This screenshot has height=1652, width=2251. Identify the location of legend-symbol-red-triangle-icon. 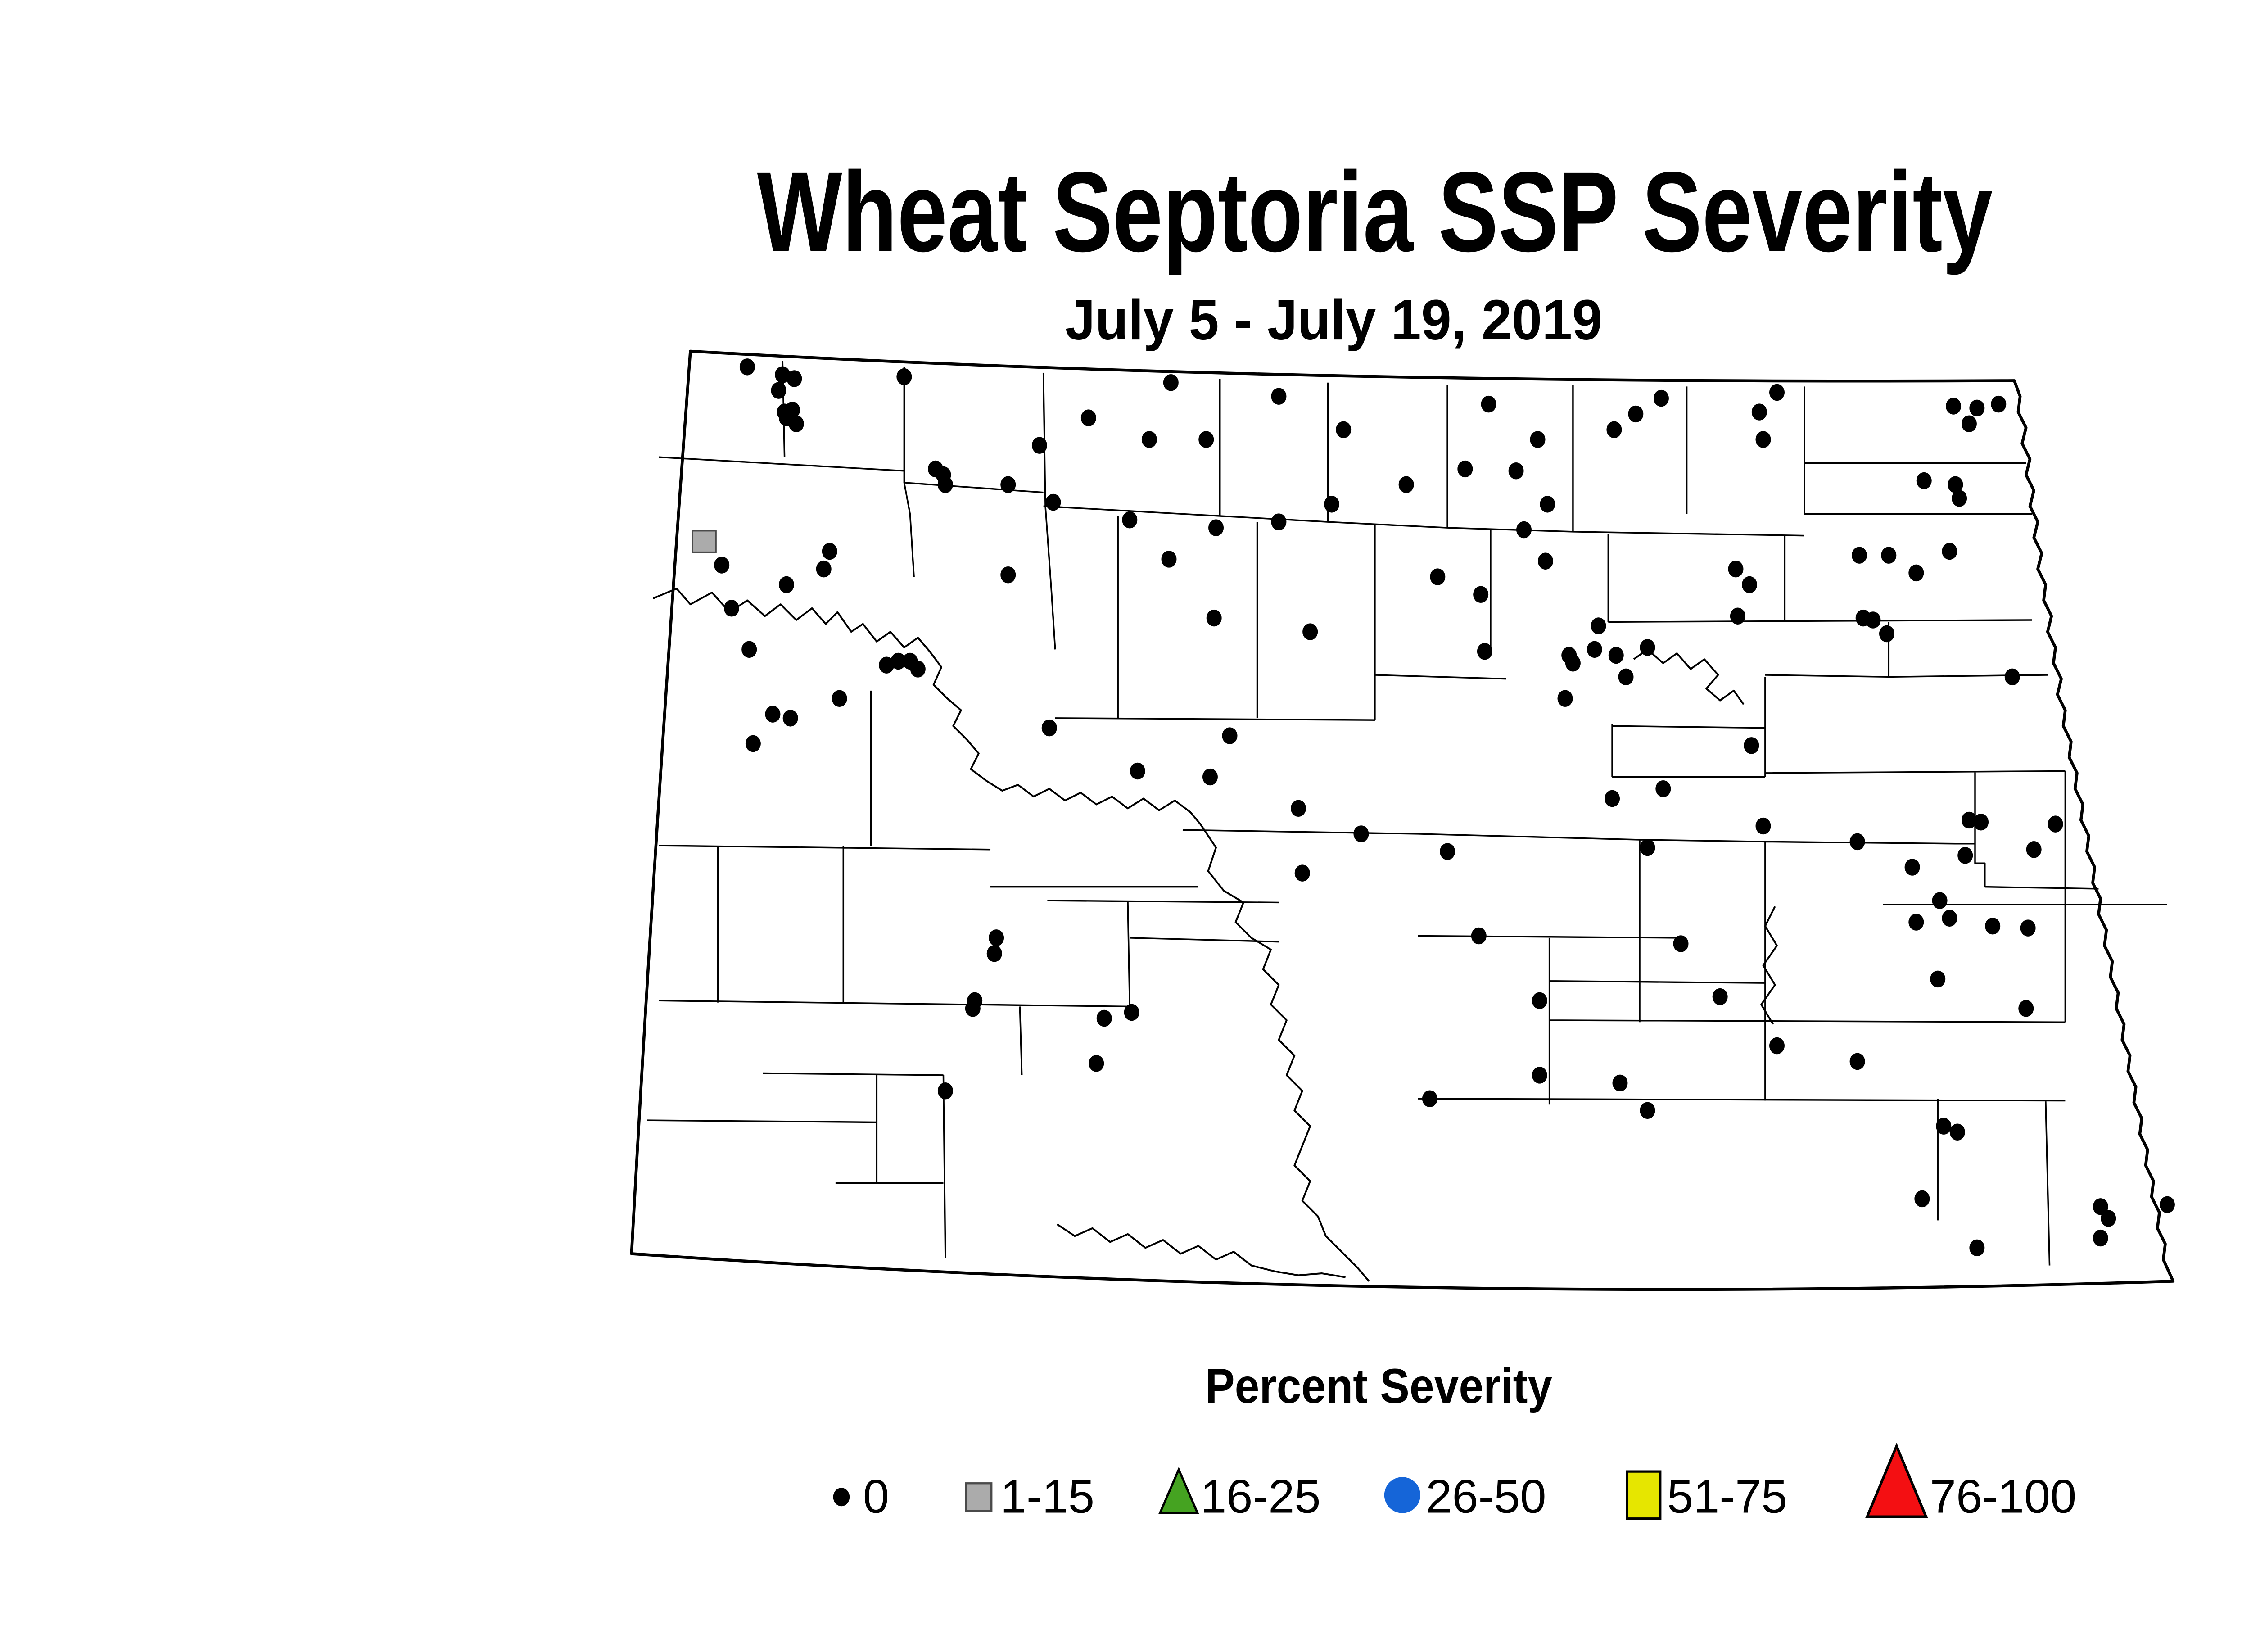
(1897, 1481).